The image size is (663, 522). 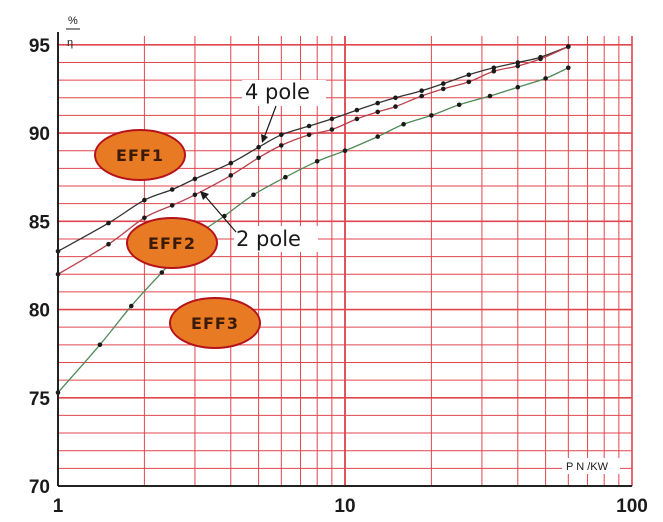 I want to click on y-tick-label: 80, so click(x=39, y=311).